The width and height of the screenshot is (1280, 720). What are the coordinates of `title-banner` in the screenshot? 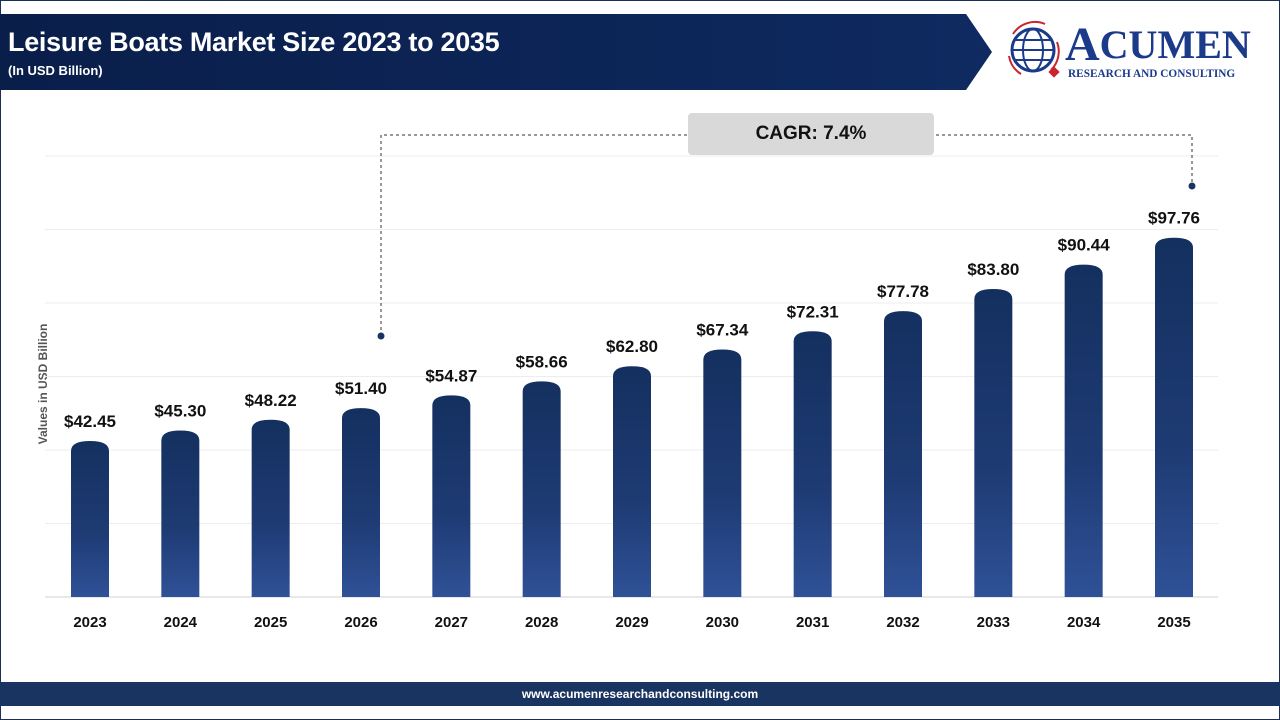 It's located at (496, 52).